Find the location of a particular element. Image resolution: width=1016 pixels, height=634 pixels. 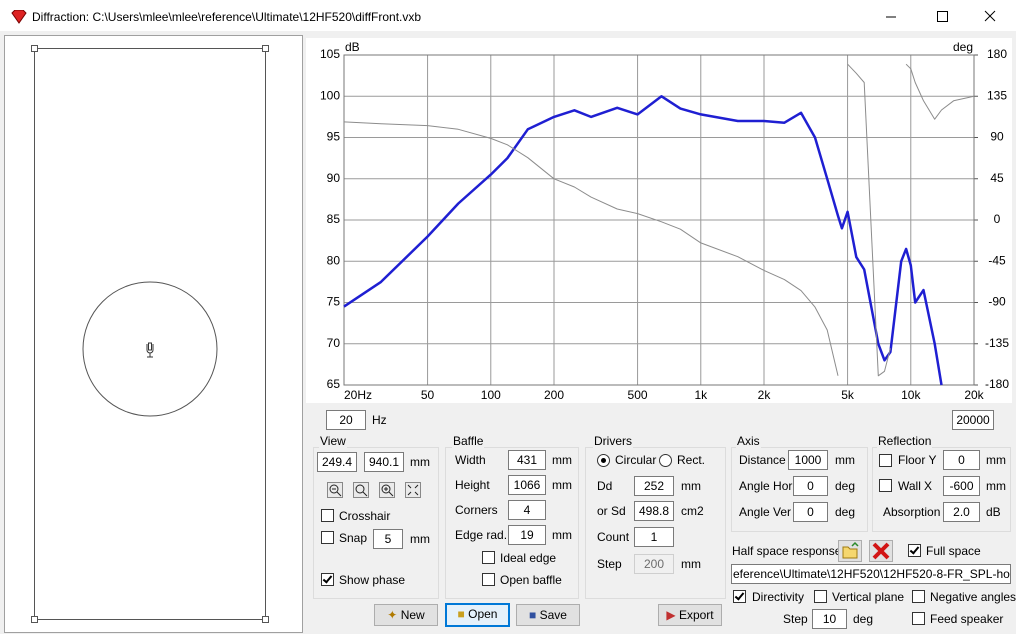

field-label: Angle Ver is located at coordinates (765, 512).